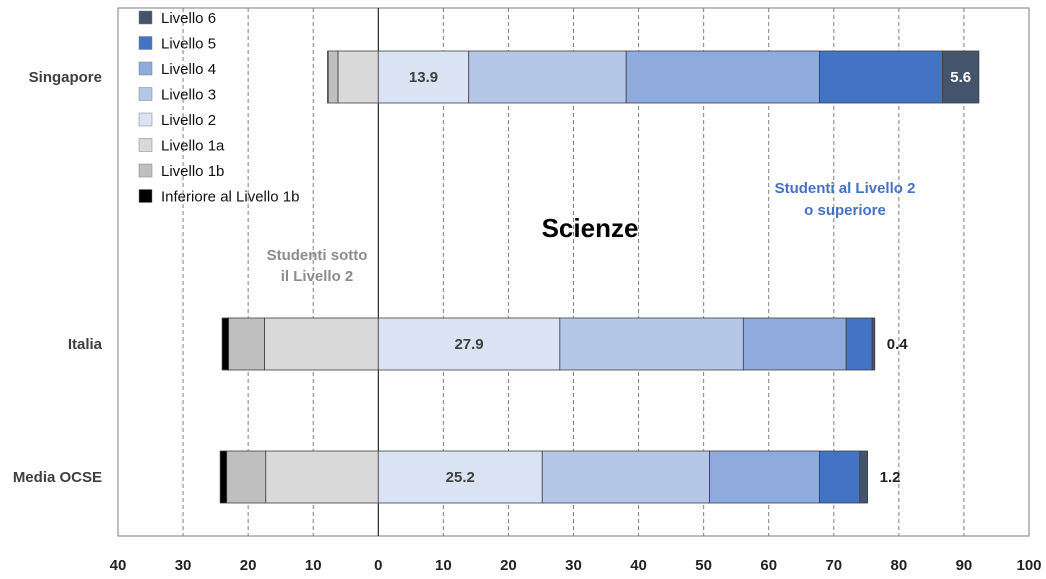  Describe the element at coordinates (833, 565) in the screenshot. I see `x-tick-label: 70` at that location.